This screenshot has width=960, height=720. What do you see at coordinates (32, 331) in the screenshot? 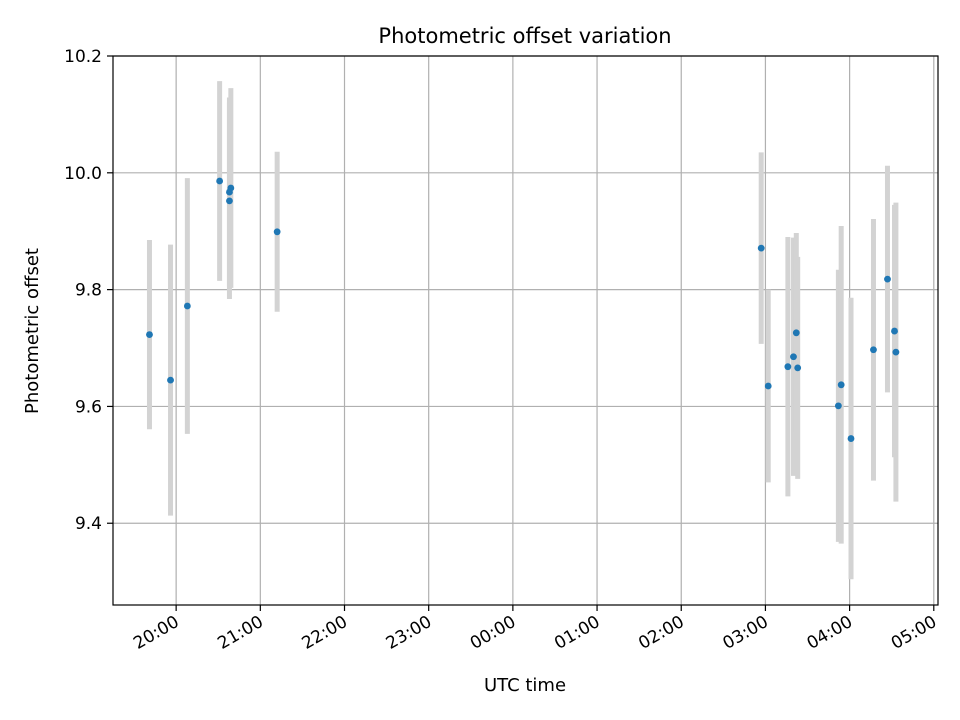
I see `y-axis-label: Photometric offset` at bounding box center [32, 331].